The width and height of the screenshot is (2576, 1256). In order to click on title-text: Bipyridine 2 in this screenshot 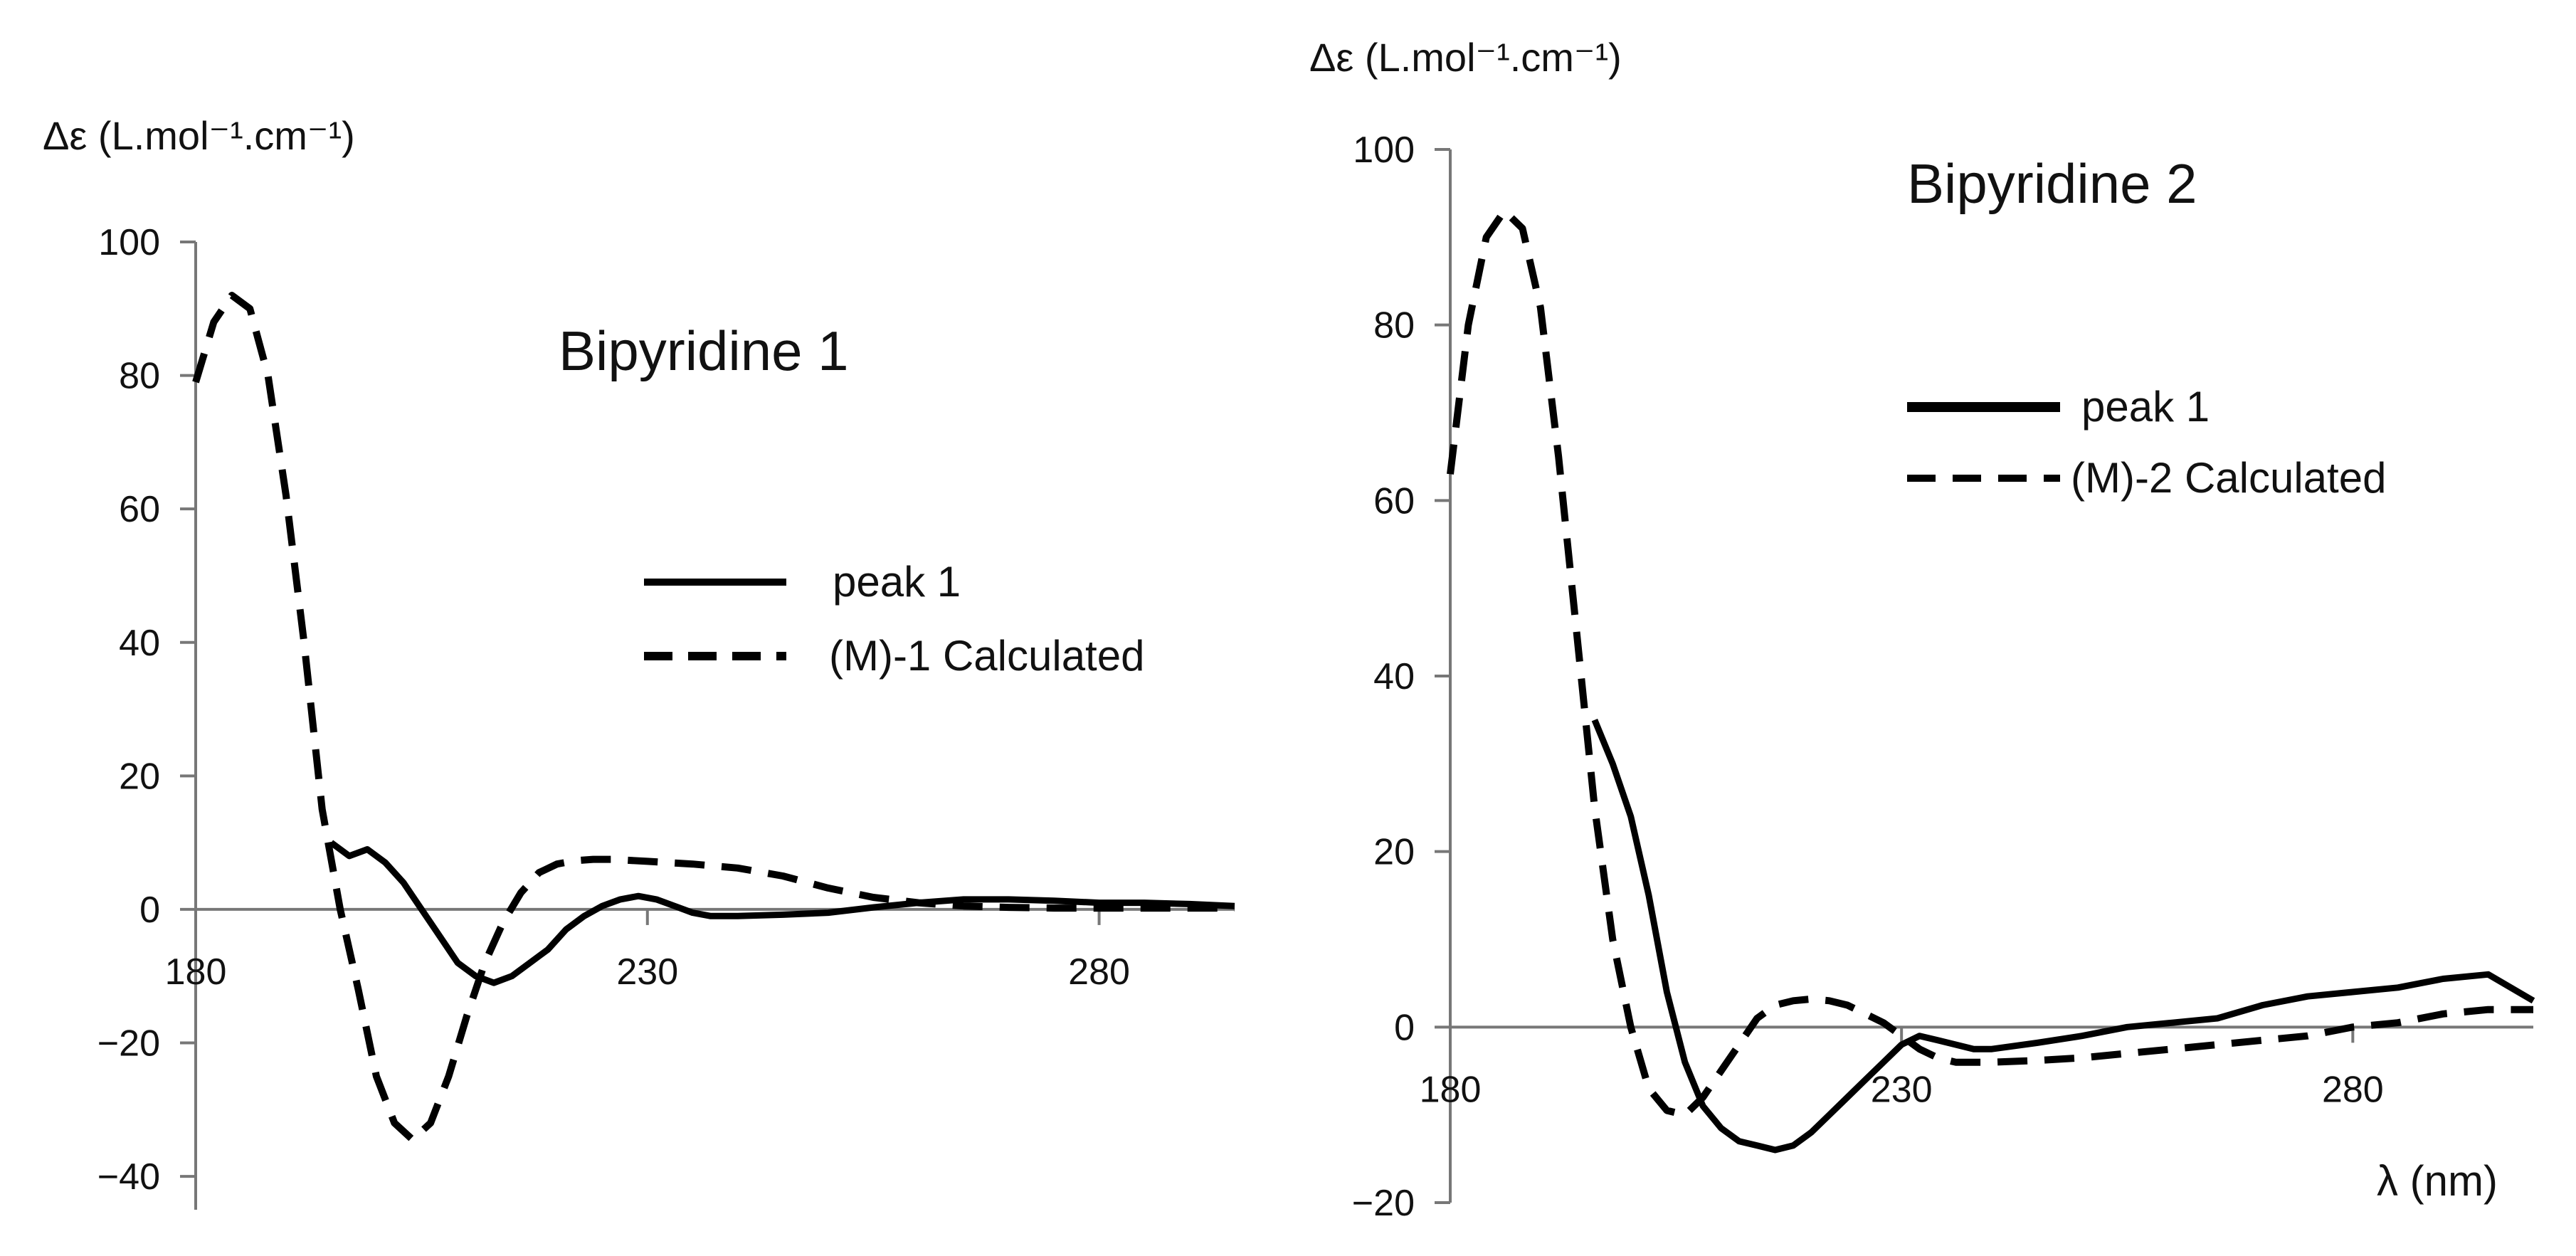, I will do `click(2052, 183)`.